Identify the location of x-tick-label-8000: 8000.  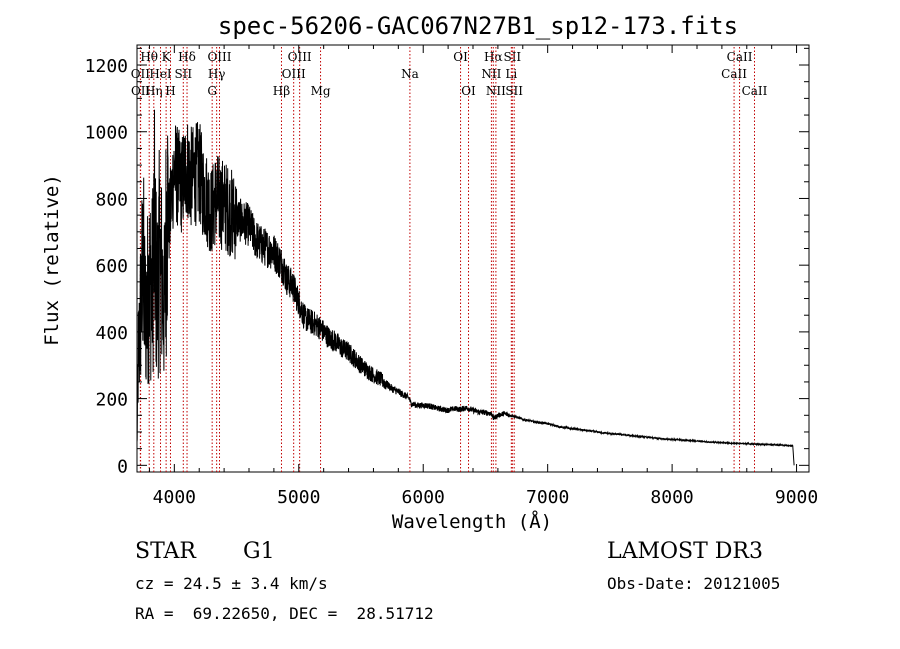
(671, 497).